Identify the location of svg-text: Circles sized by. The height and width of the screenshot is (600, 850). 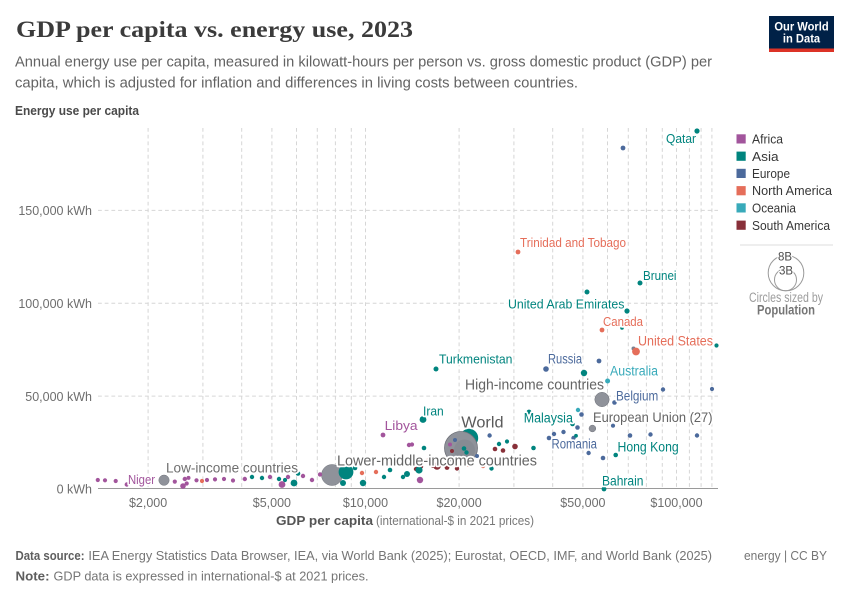
(786, 297).